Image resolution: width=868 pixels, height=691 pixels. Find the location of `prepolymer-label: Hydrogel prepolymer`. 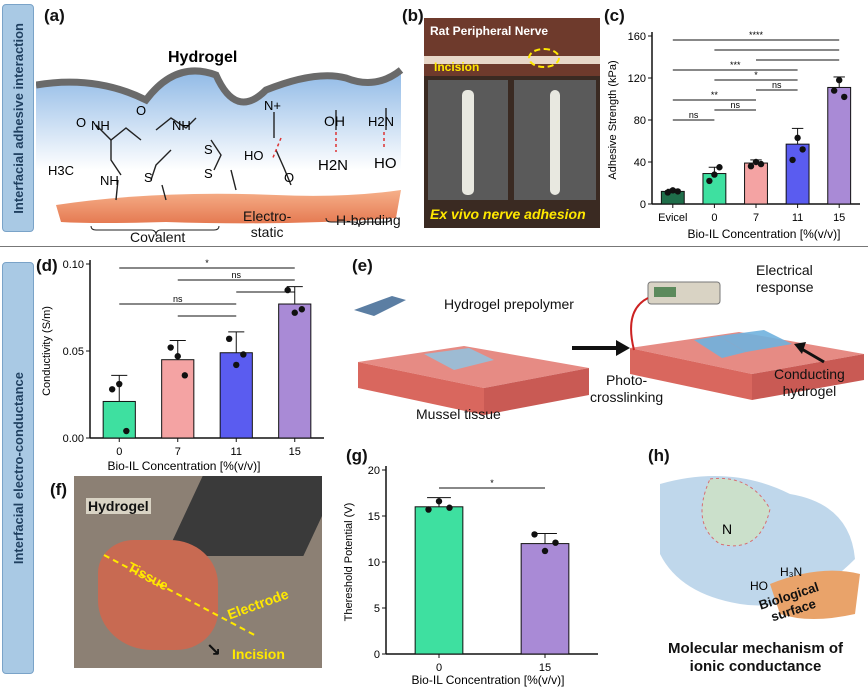

prepolymer-label: Hydrogel prepolymer is located at coordinates (509, 304).